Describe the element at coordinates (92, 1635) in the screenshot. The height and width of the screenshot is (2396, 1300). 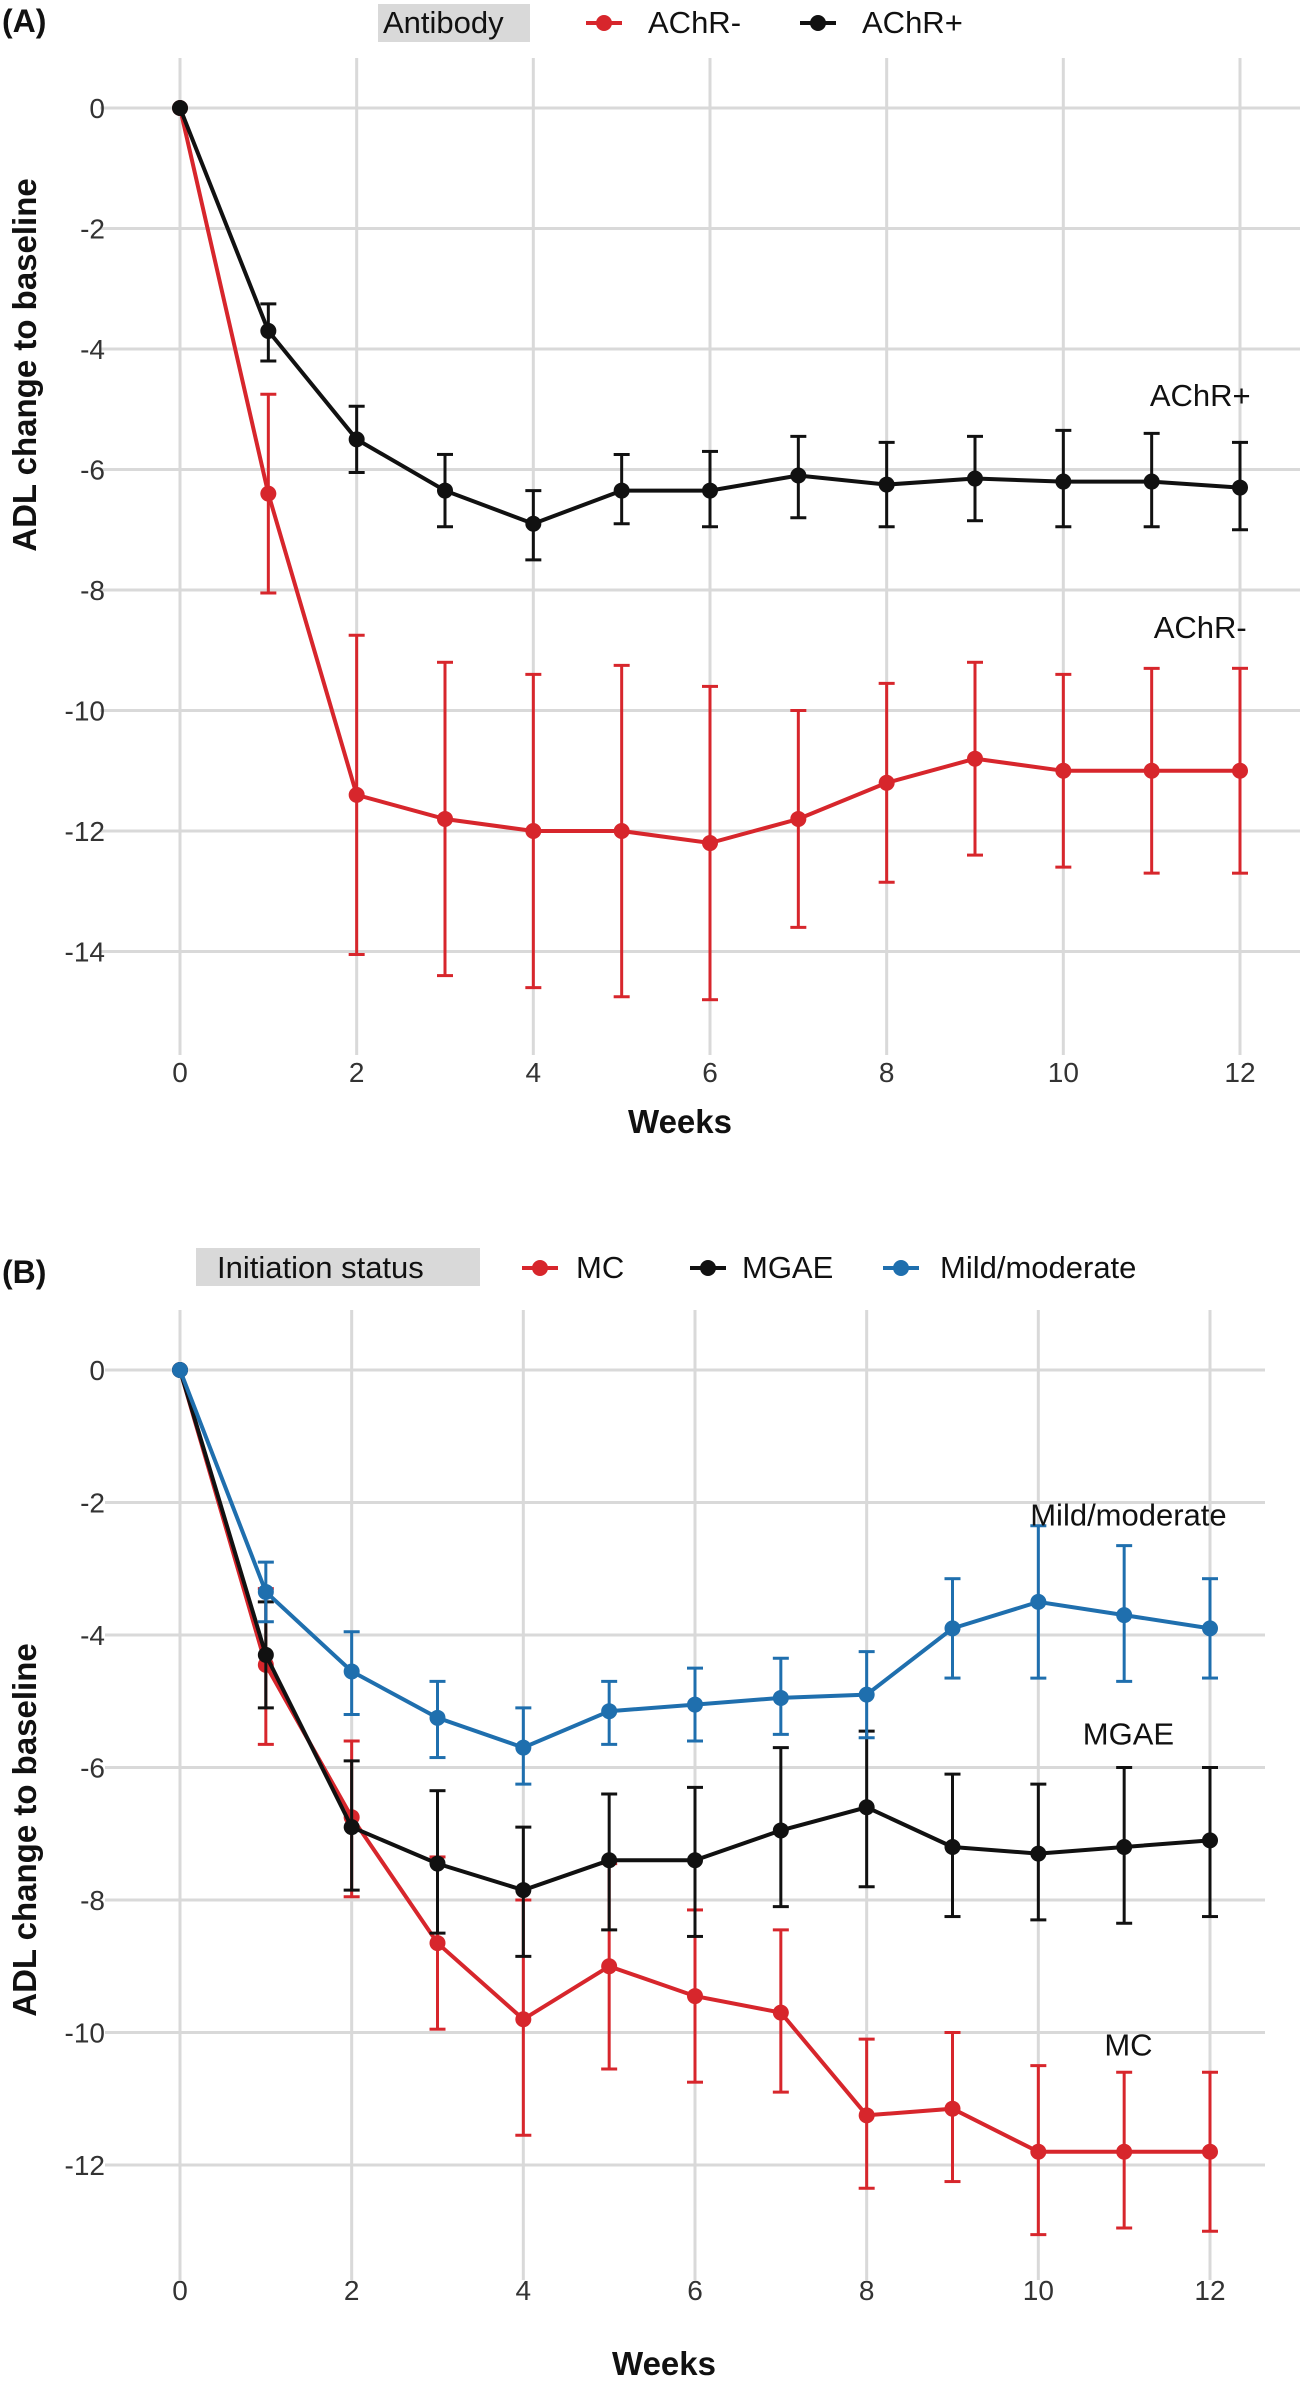
I see `y-tick-label: -4` at that location.